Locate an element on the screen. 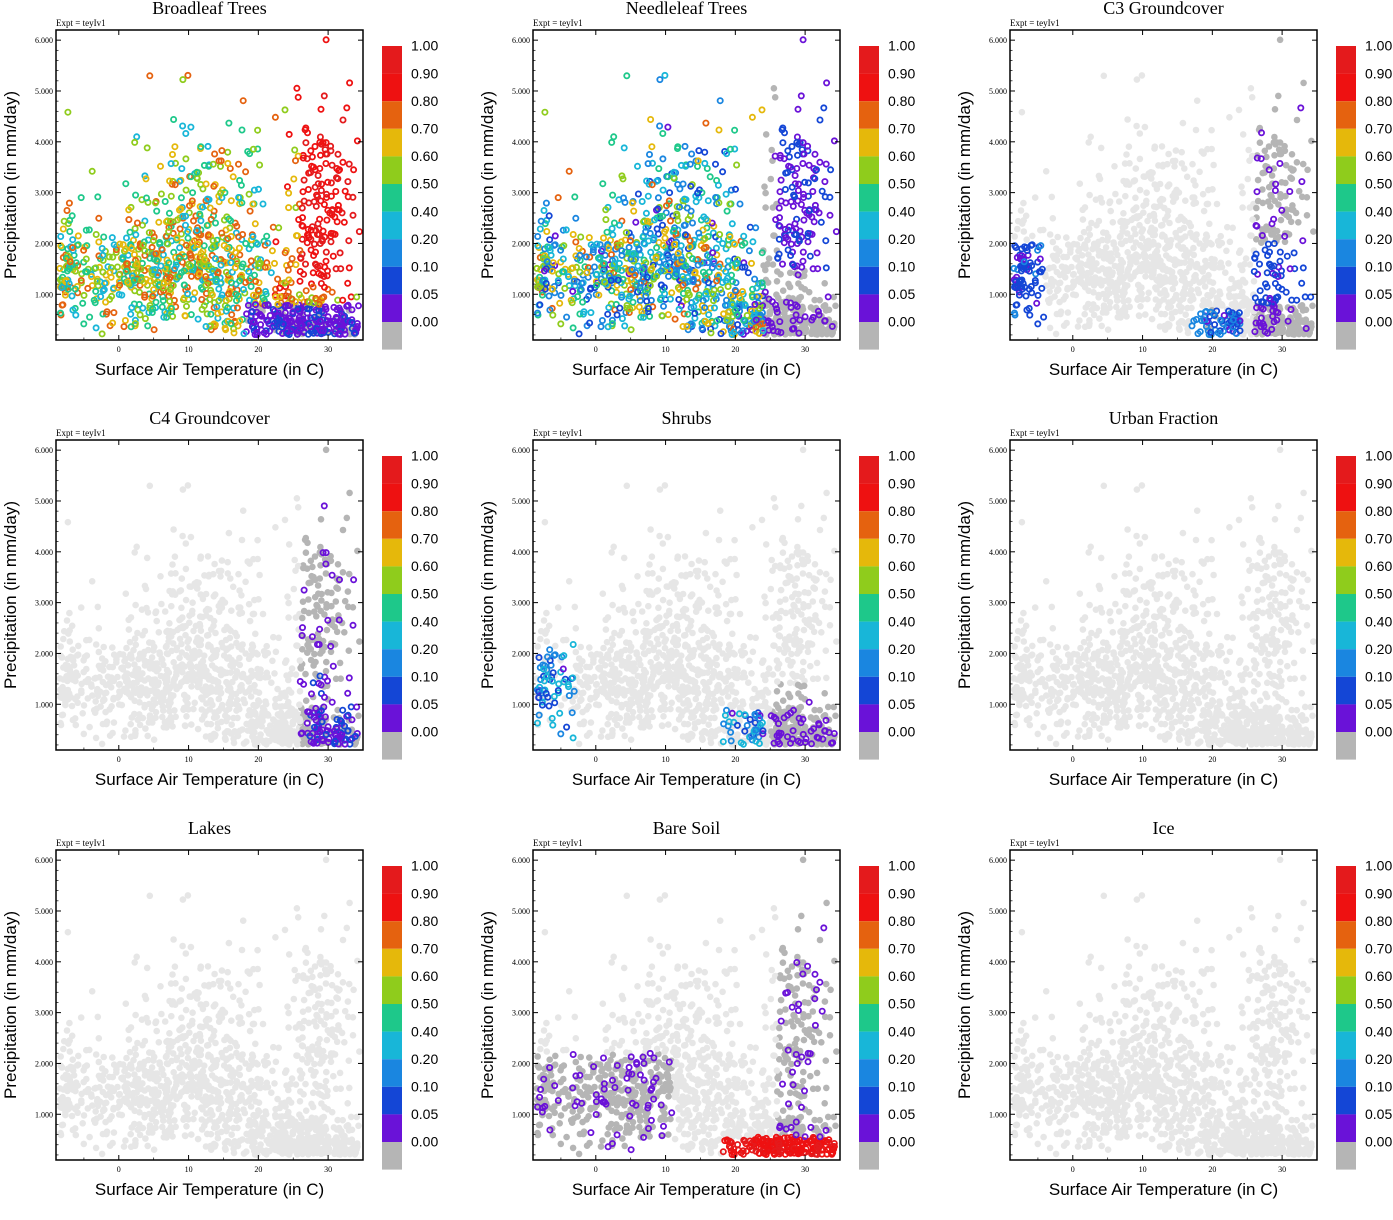 The image size is (1393, 1220). data-points is located at coordinates (1163, 187).